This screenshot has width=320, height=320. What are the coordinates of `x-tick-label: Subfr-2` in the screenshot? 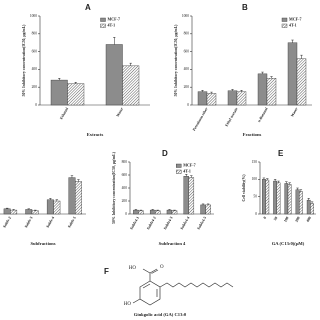 It's located at (7, 222).